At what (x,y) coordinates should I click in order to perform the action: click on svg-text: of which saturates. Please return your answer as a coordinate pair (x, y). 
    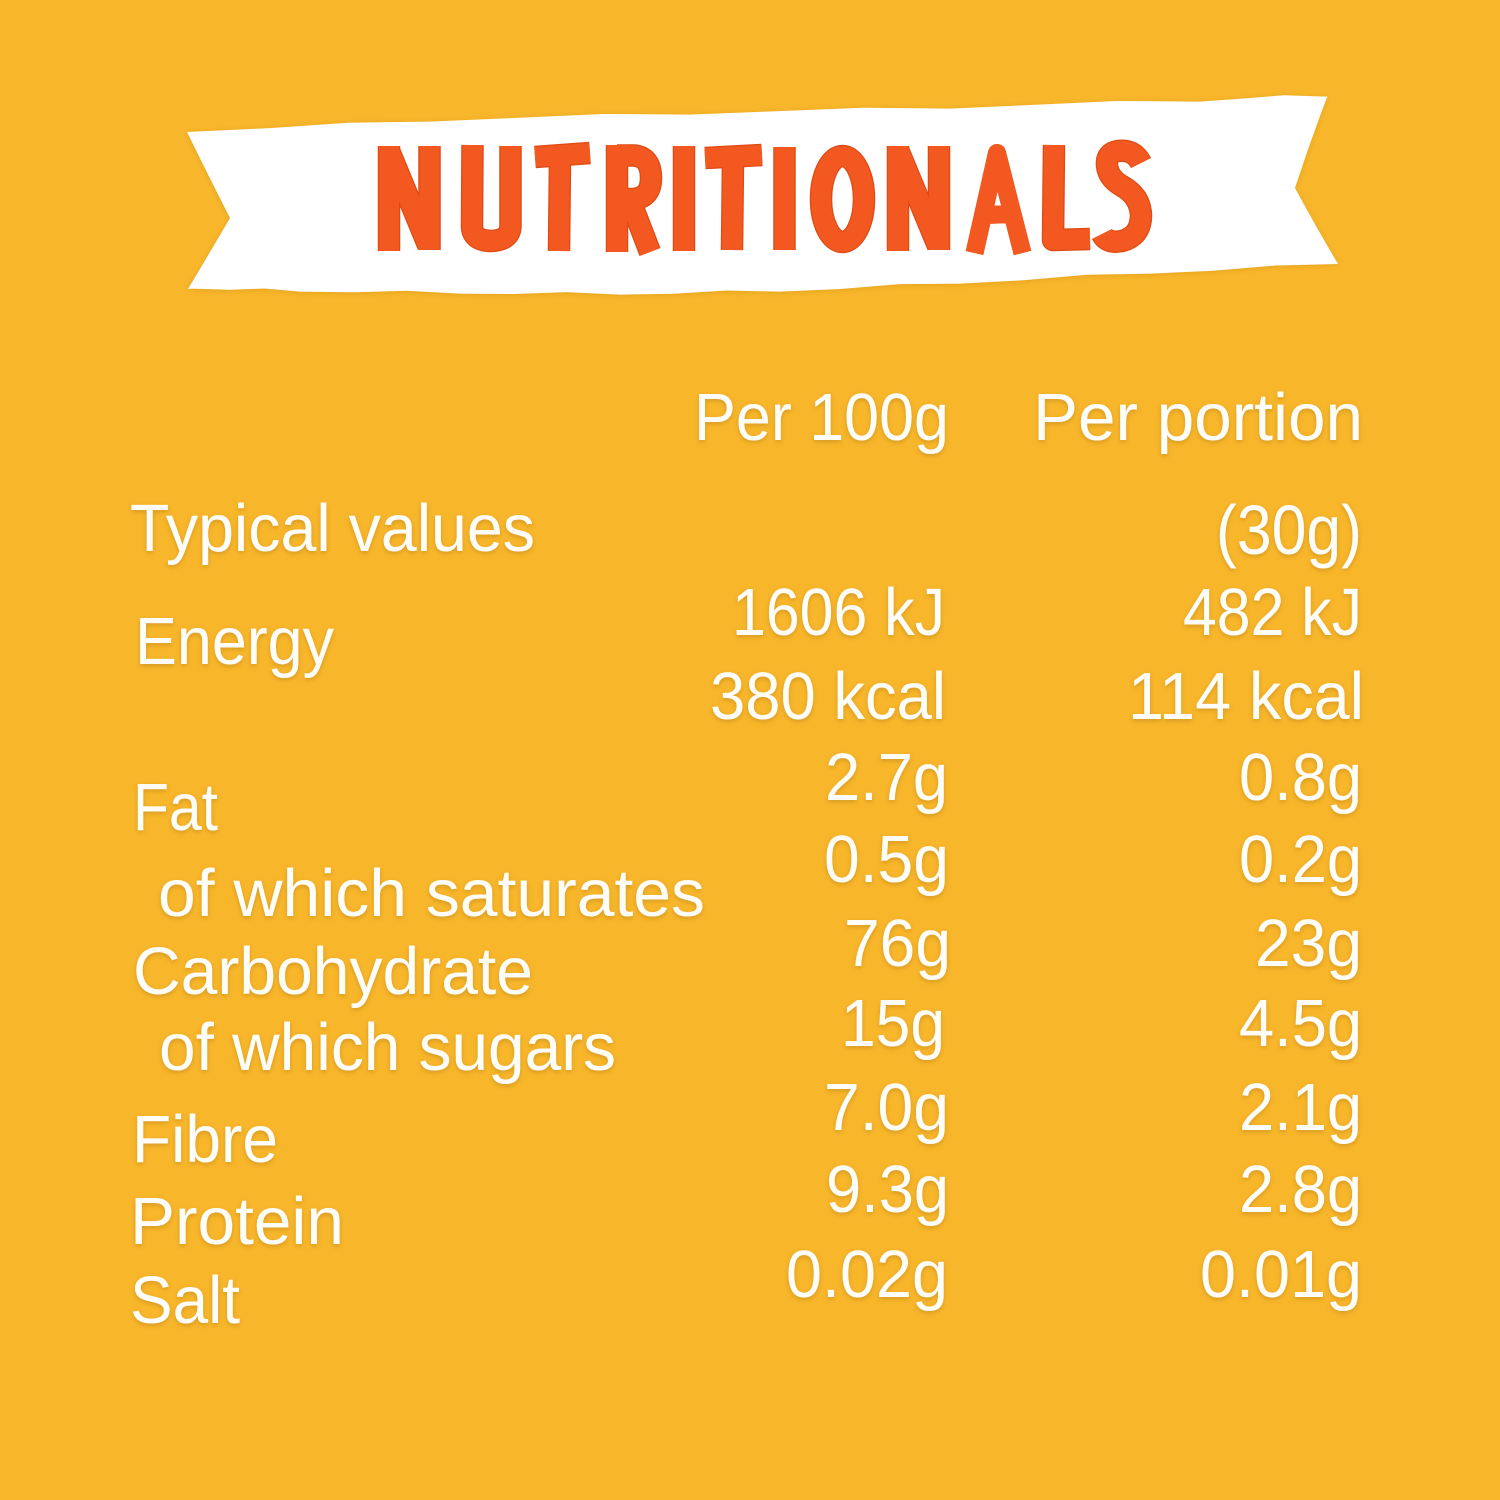
    Looking at the image, I should click on (431, 893).